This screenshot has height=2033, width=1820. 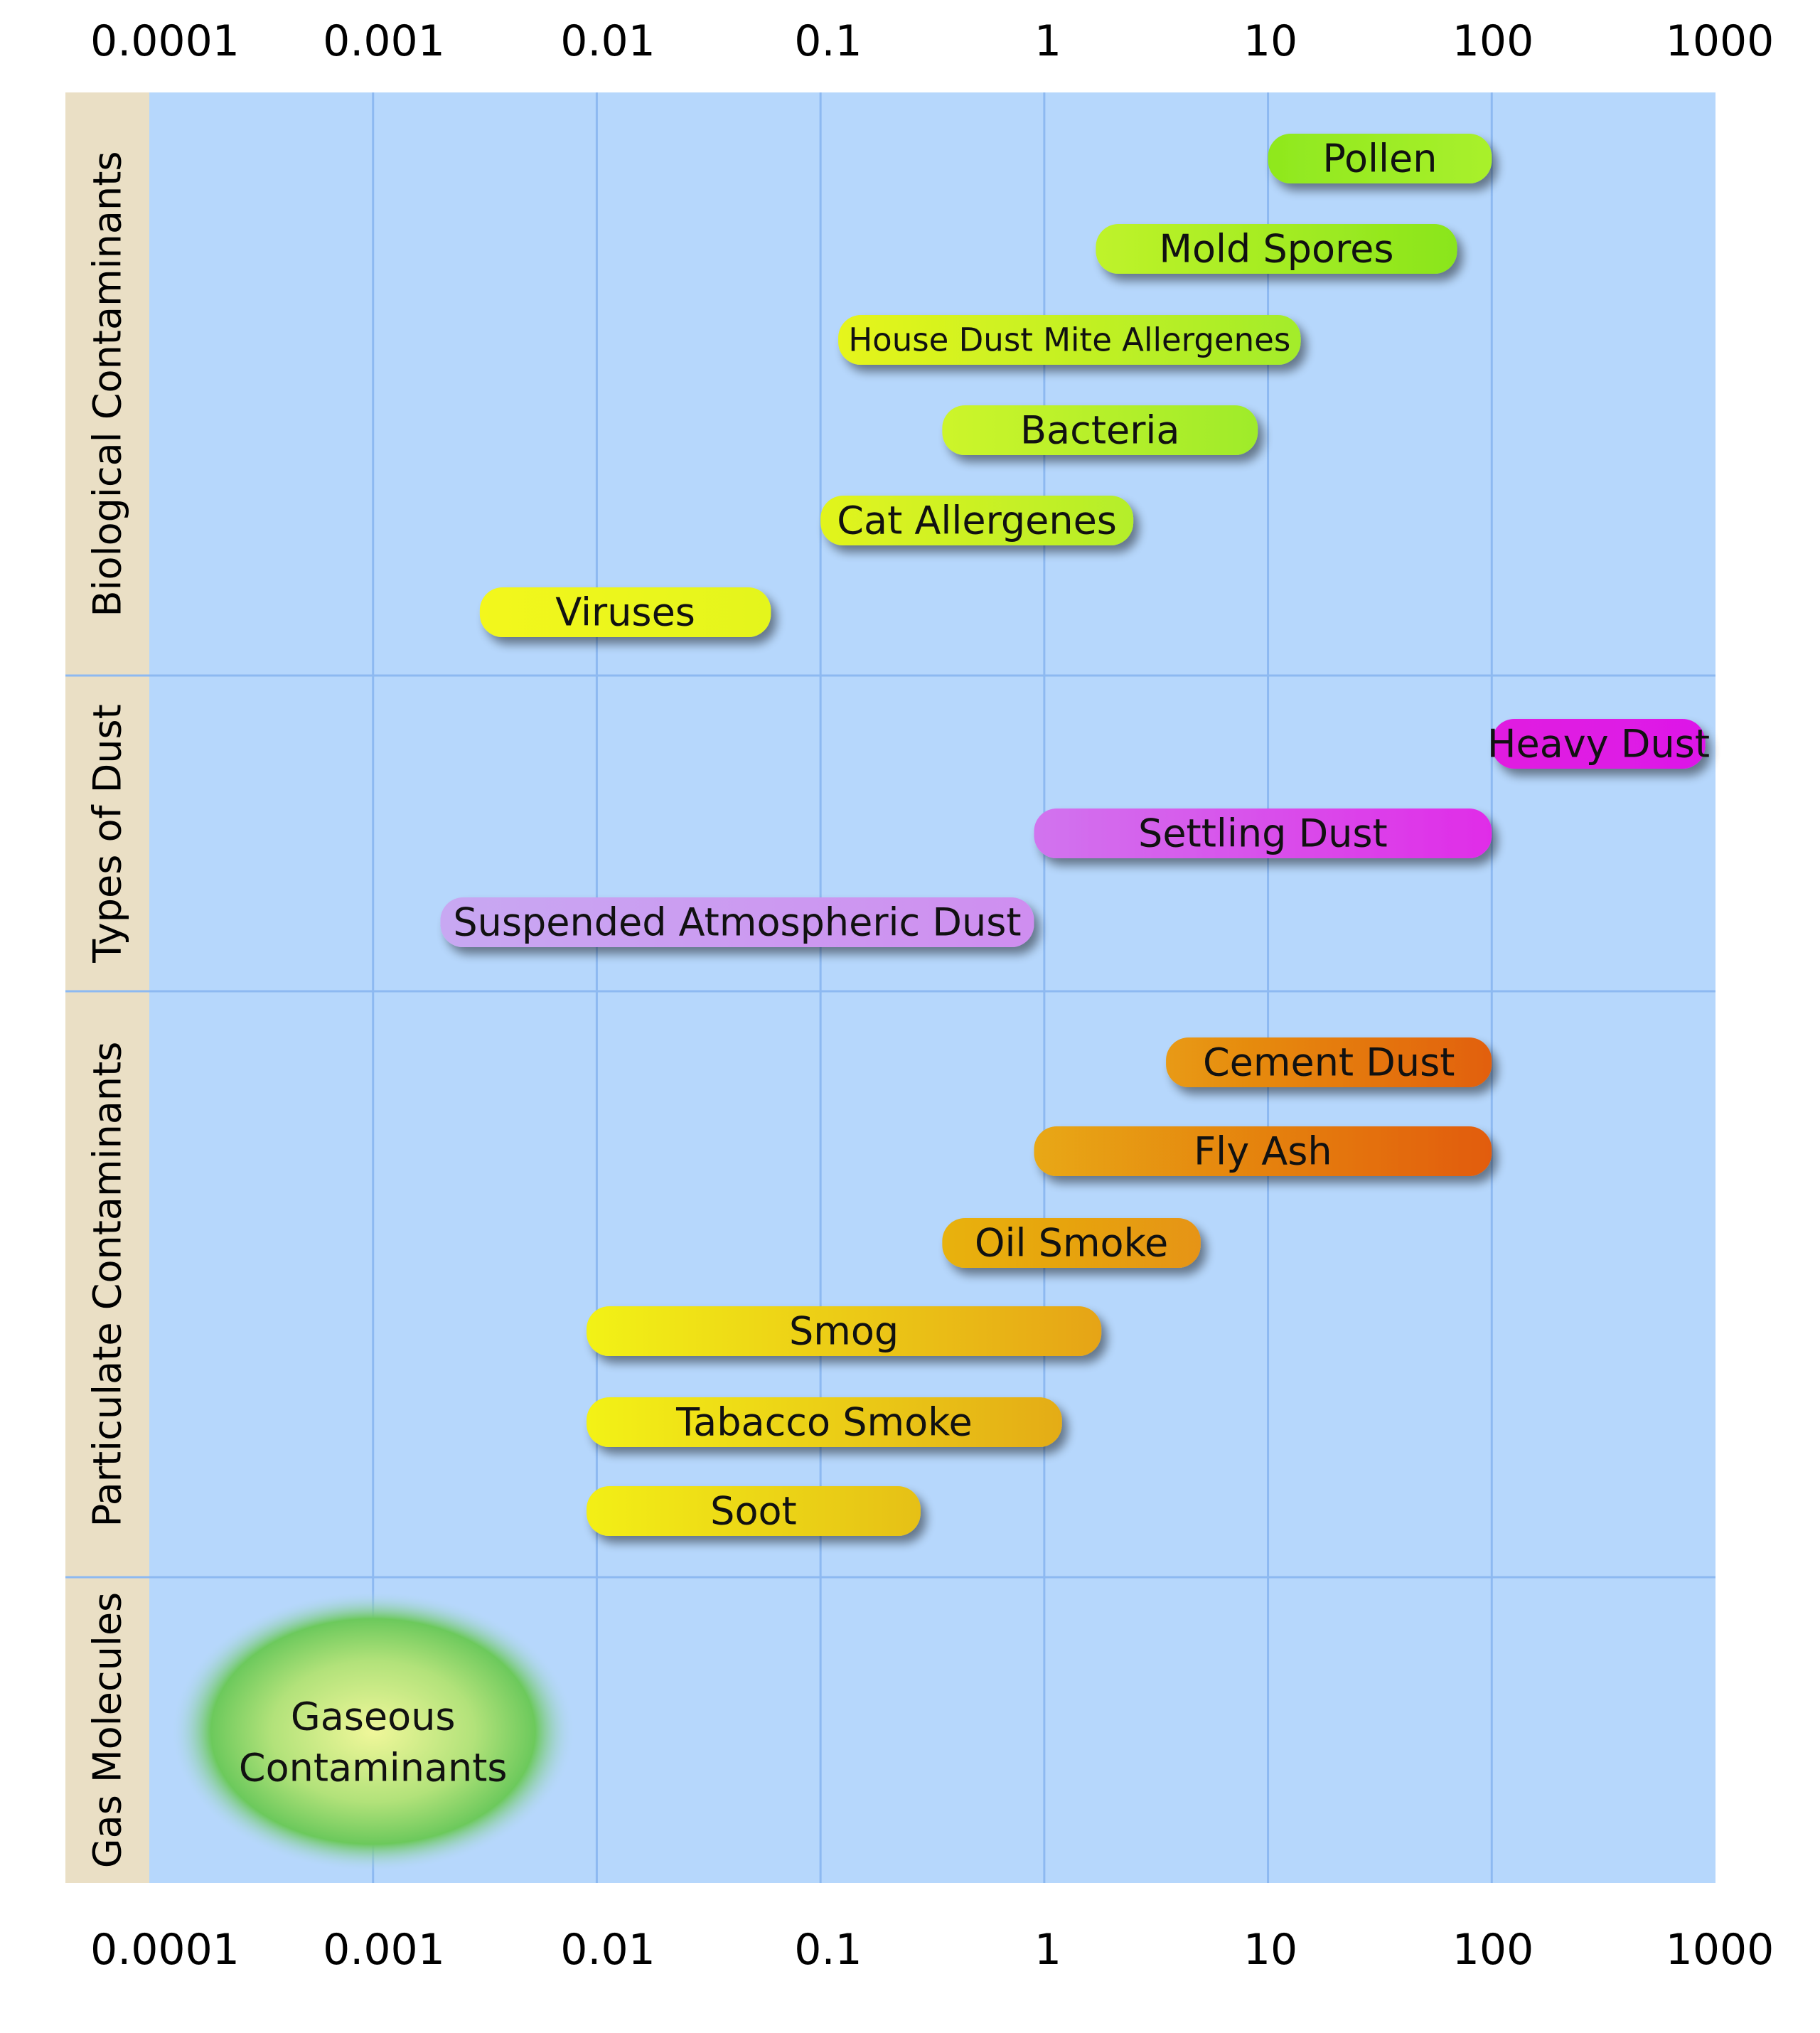 I want to click on group-label: Particulate Contaminants, so click(x=107, y=1285).